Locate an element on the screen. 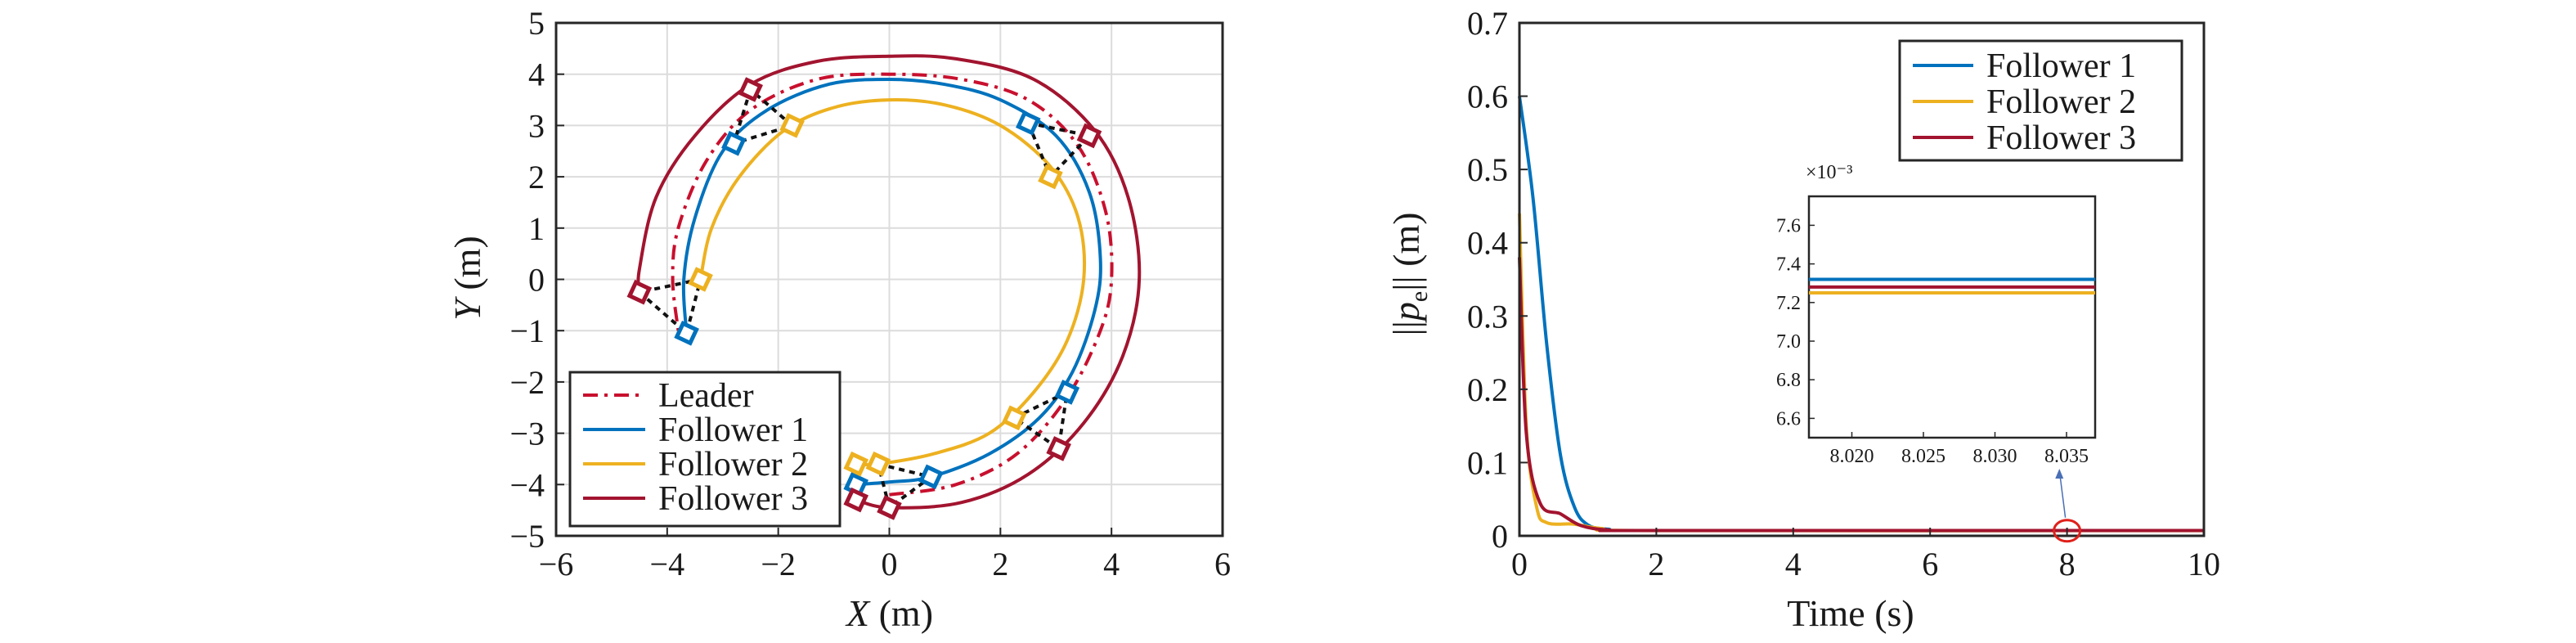  y-tick-label: −4 is located at coordinates (527, 485).